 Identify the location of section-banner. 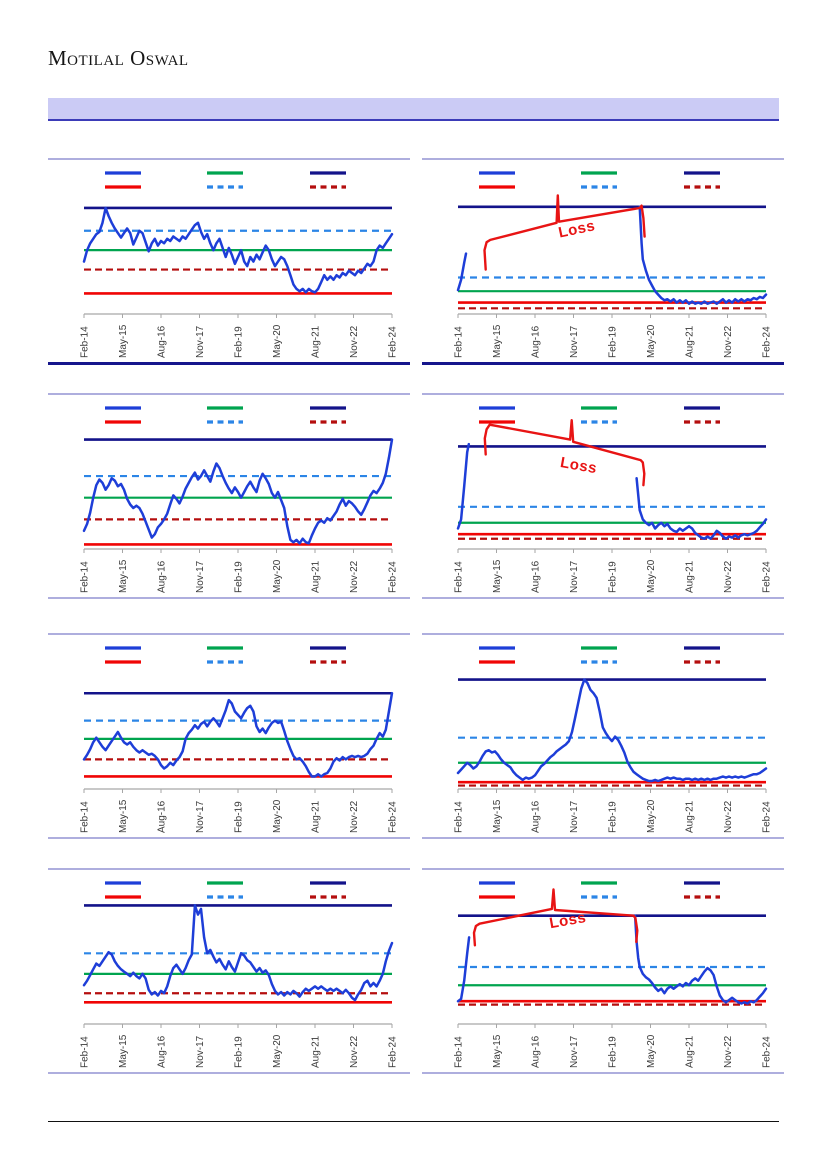
(413, 109).